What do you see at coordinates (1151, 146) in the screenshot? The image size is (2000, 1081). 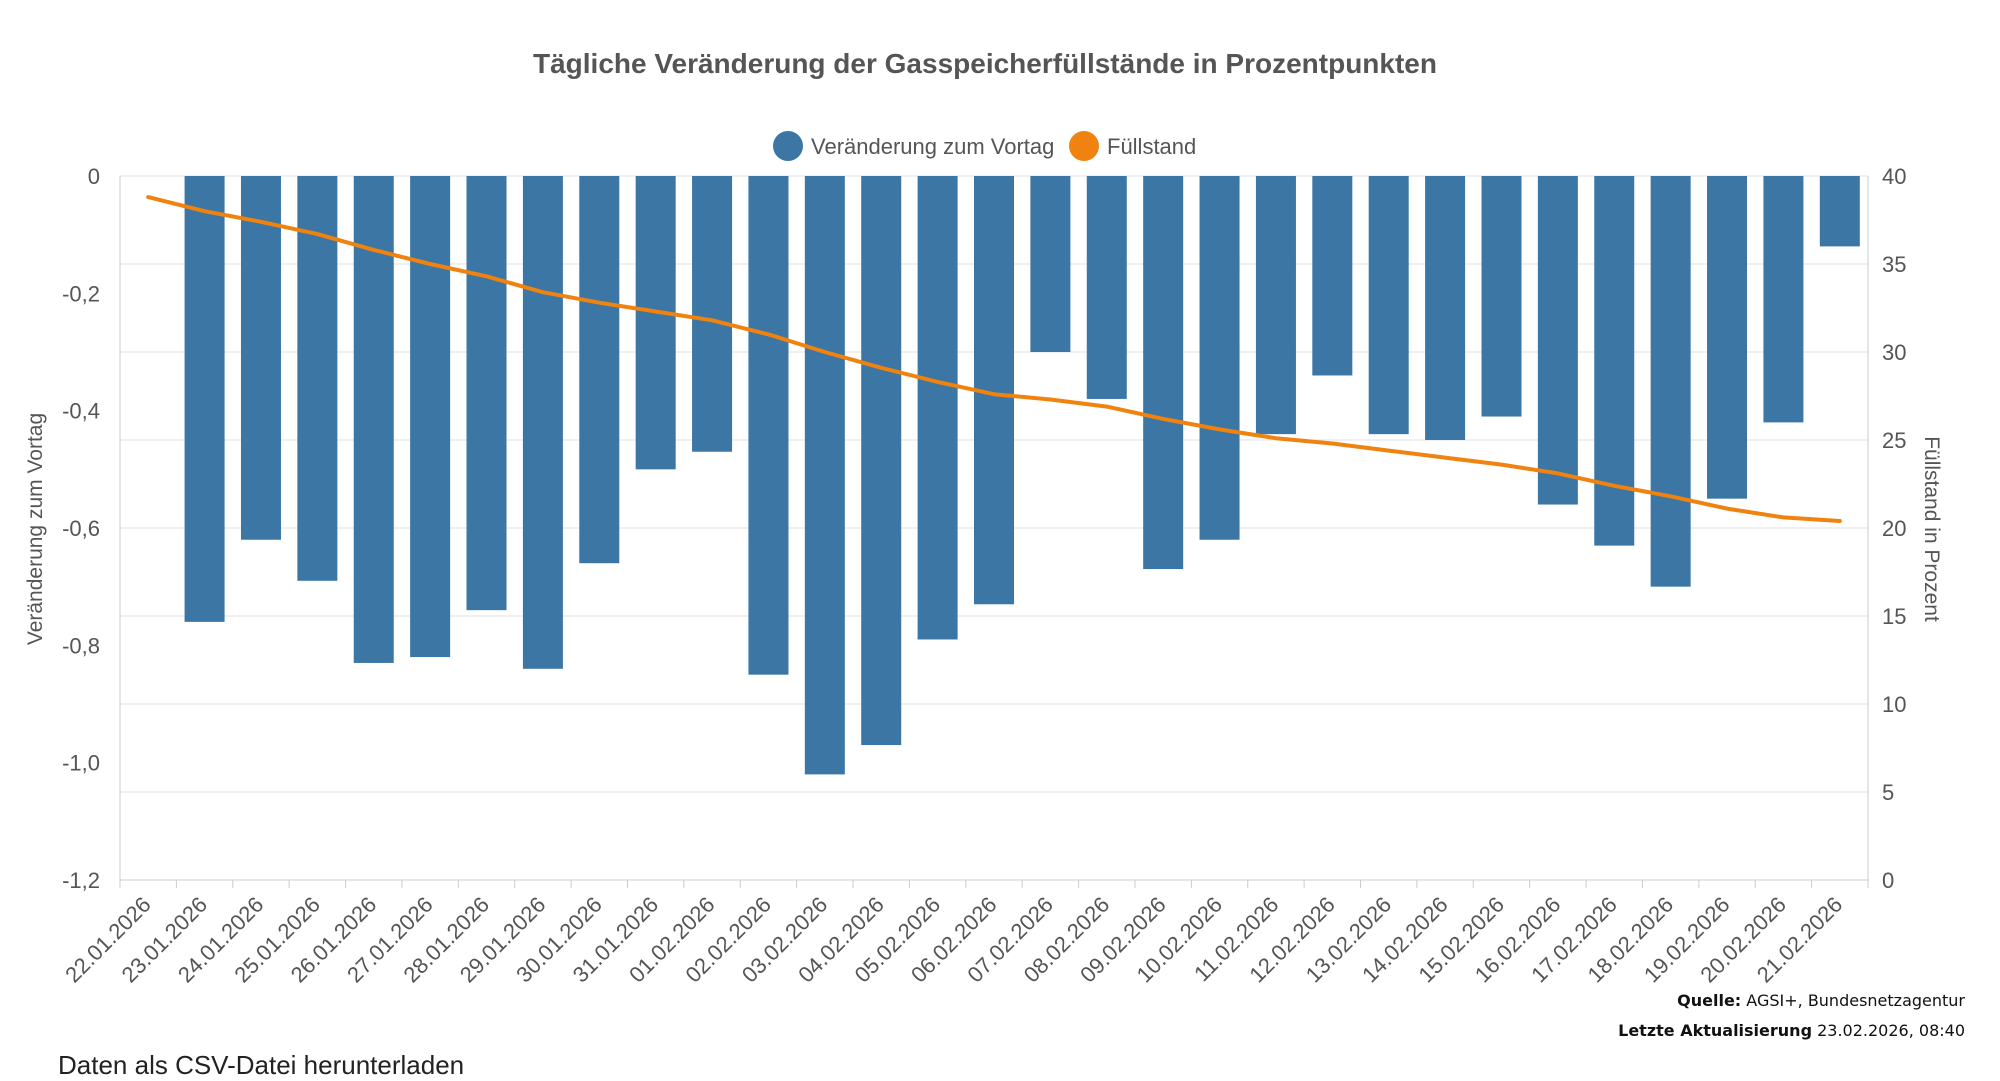 I see `legend-label-fuellstand: Füllstand` at bounding box center [1151, 146].